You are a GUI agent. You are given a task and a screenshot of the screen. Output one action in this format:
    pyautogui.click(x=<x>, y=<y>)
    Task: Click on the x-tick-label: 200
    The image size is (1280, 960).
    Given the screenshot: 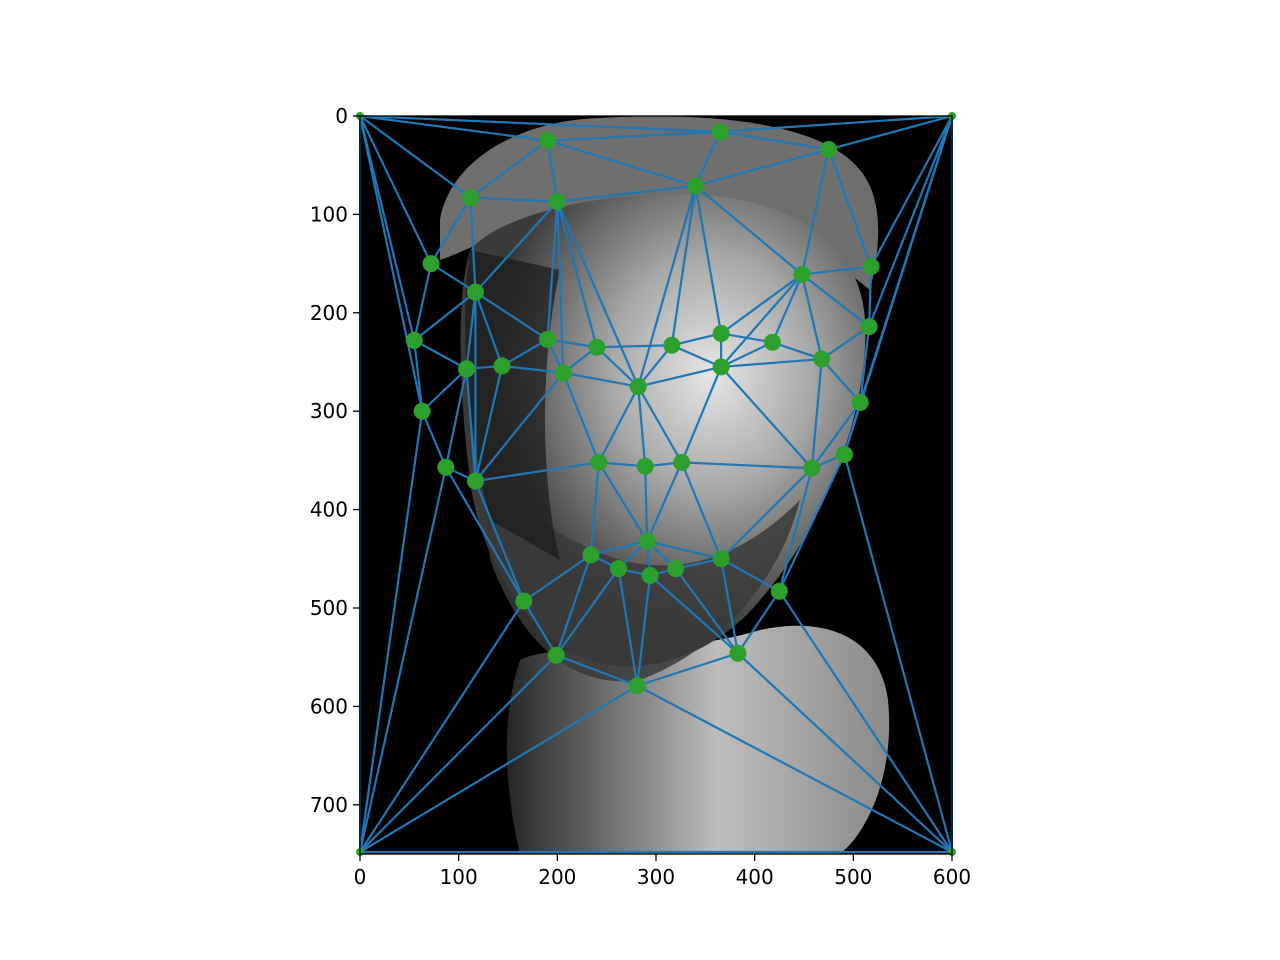 What is the action you would take?
    pyautogui.click(x=557, y=877)
    